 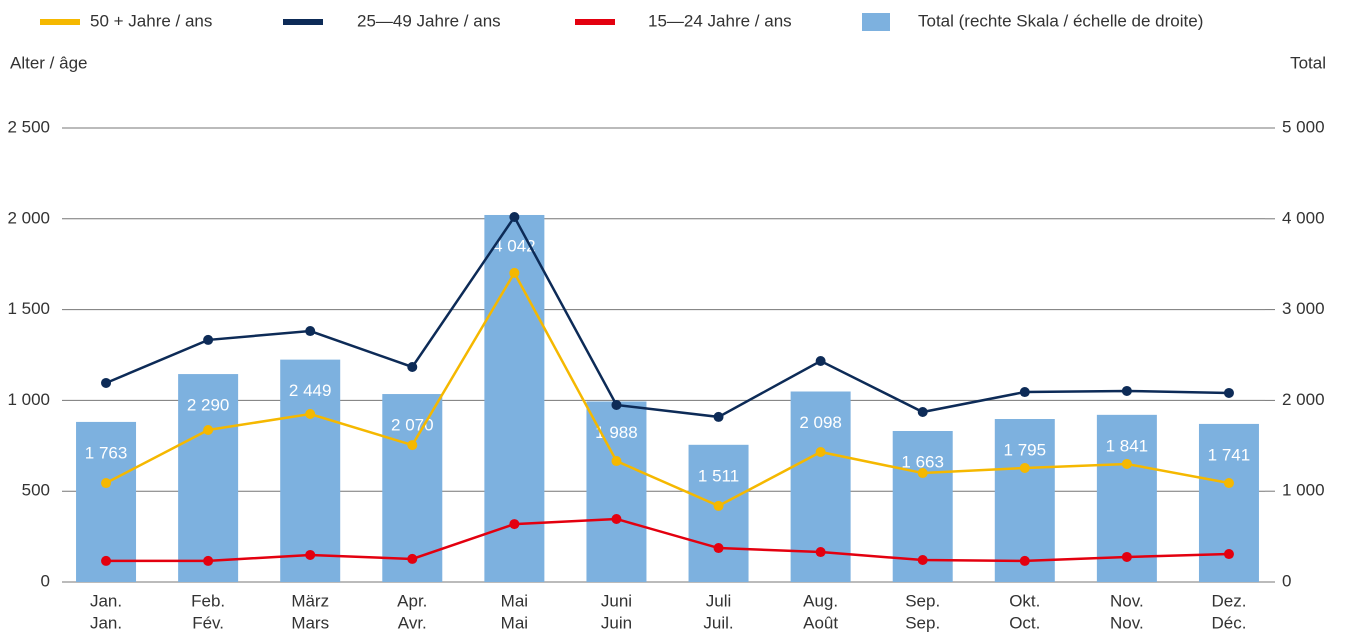 What do you see at coordinates (412, 600) in the screenshot?
I see `x-tick-label: Apr.` at bounding box center [412, 600].